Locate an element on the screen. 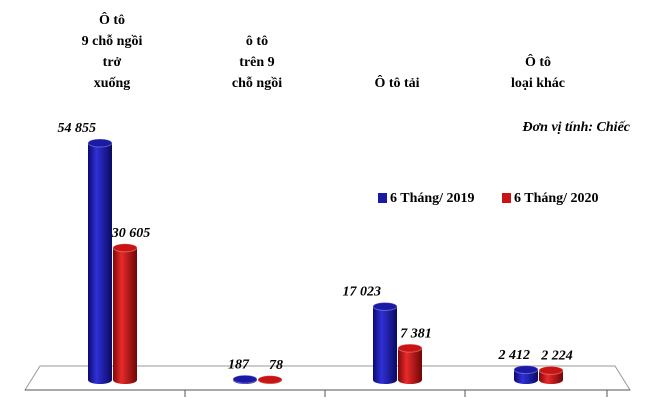 The image size is (660, 419). value-label: 54 855 is located at coordinates (77, 128).